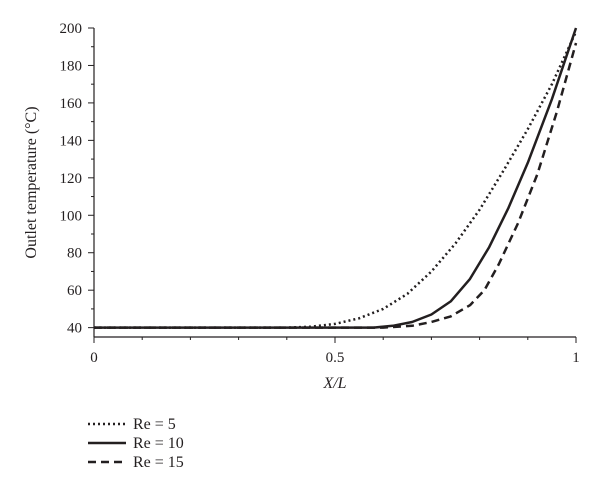 The image size is (600, 497). What do you see at coordinates (154, 424) in the screenshot?
I see `legend-label-1: Re = 5` at bounding box center [154, 424].